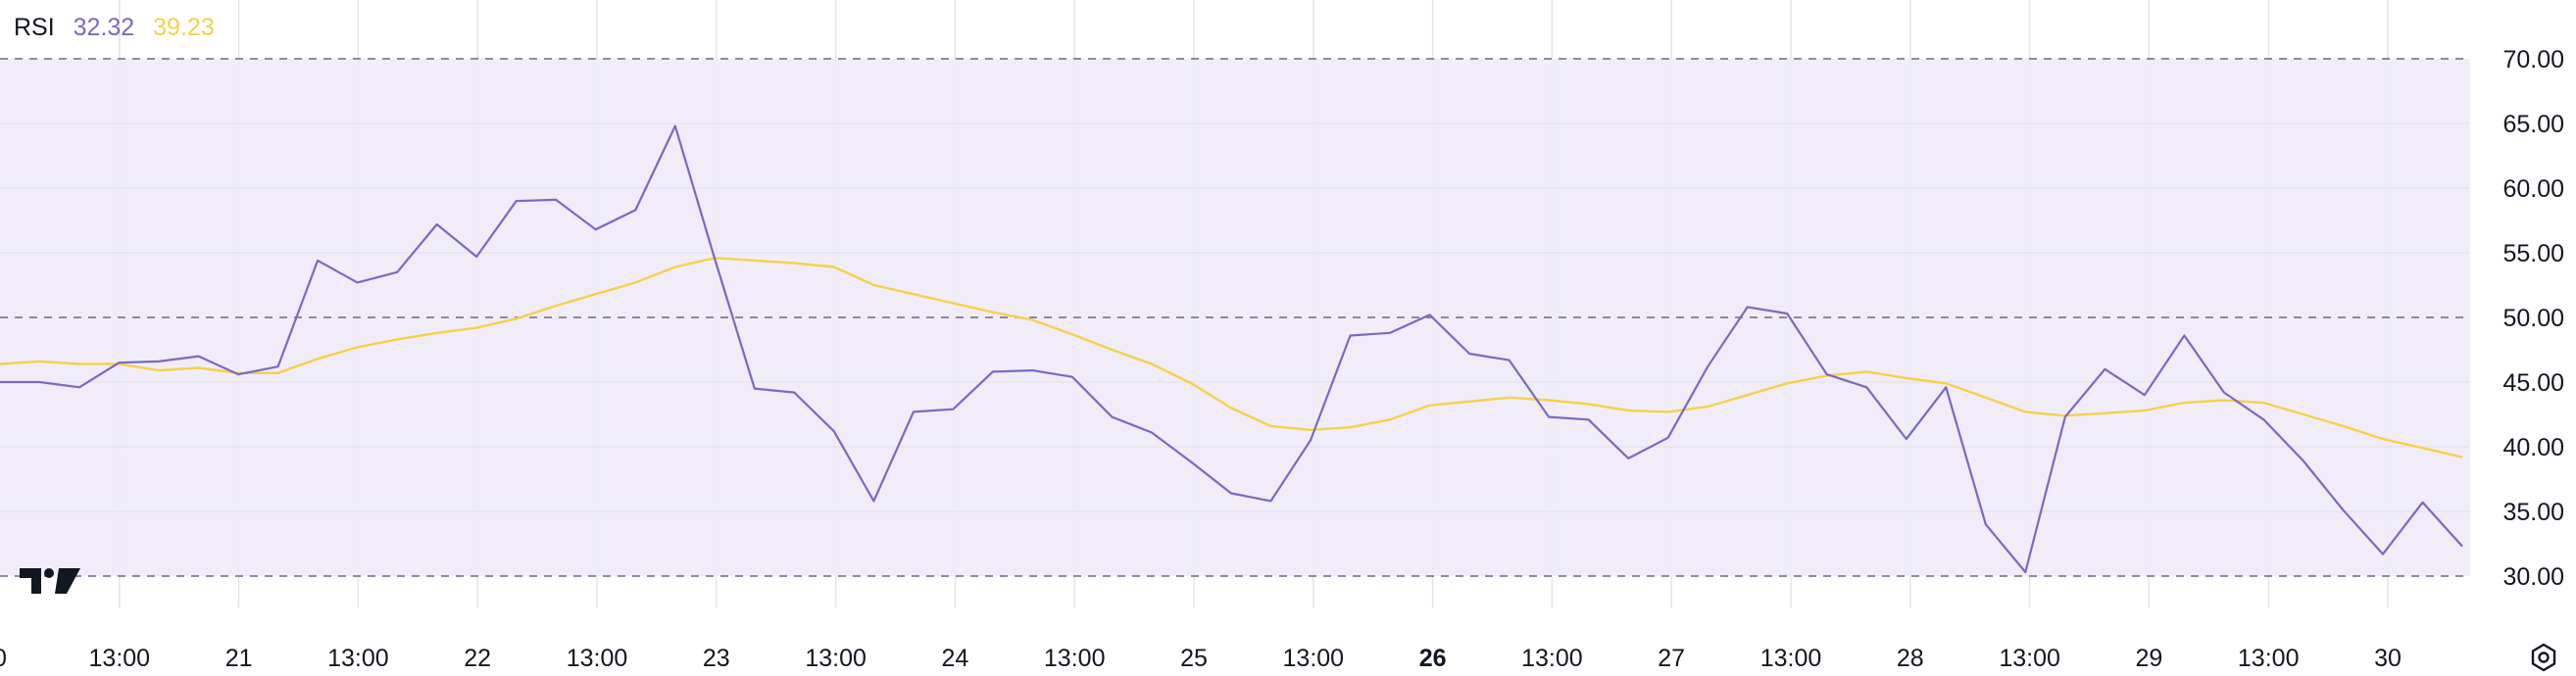 The image size is (2576, 676). I want to click on x-tick-label: 0, so click(3, 658).